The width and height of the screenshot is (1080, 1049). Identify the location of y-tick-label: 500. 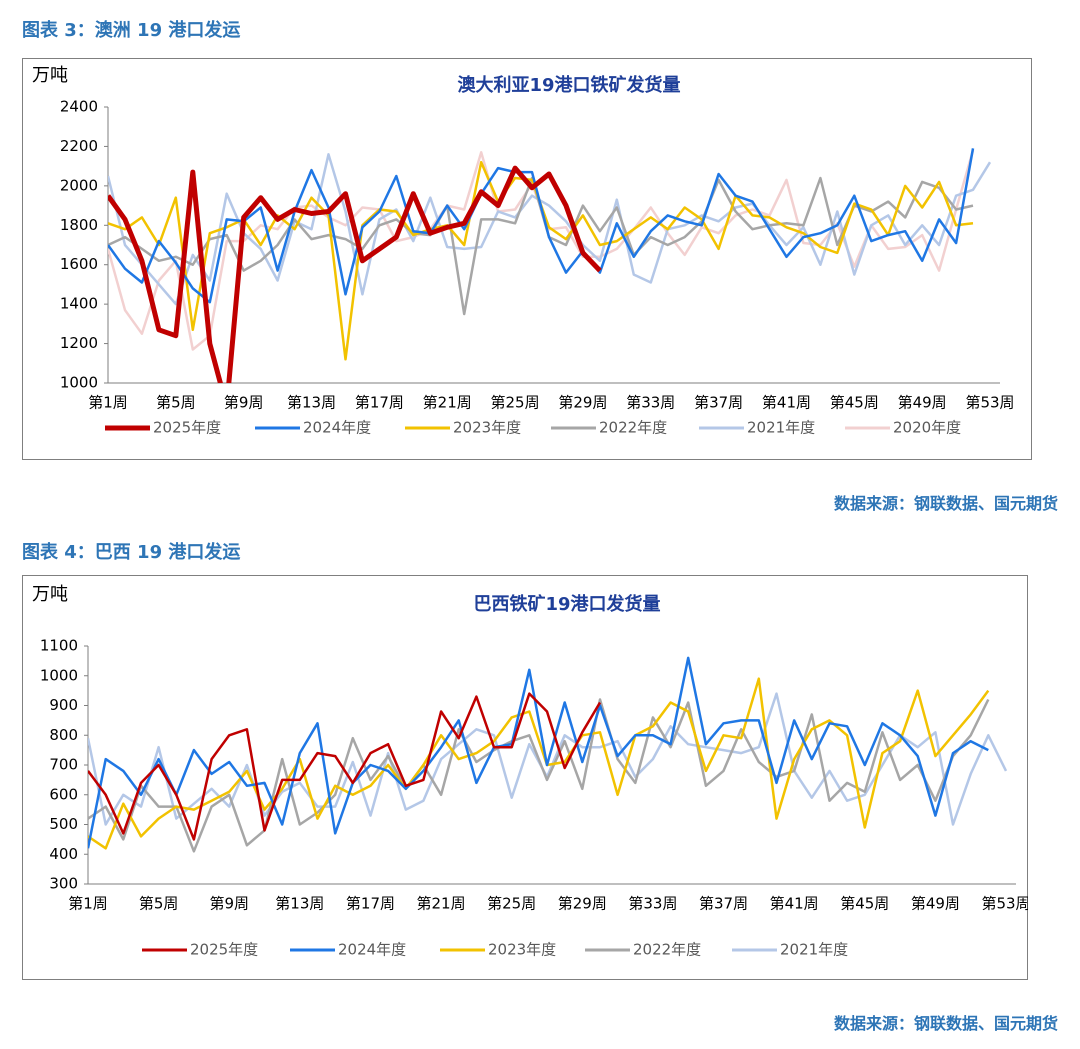
(63, 824).